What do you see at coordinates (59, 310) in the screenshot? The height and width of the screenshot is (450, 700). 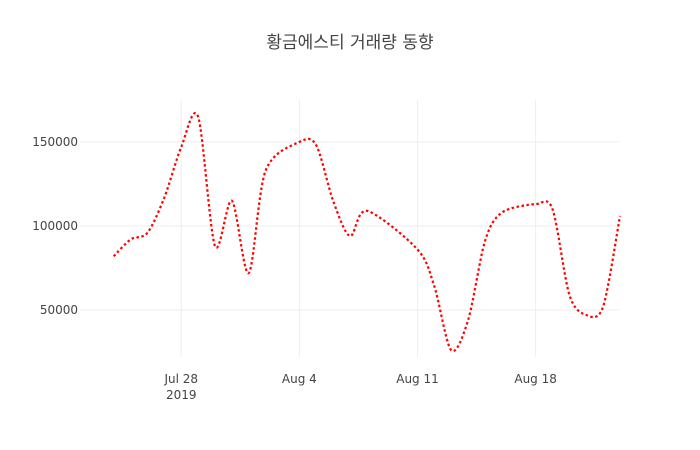 I see `y-tick-label: 50000` at bounding box center [59, 310].